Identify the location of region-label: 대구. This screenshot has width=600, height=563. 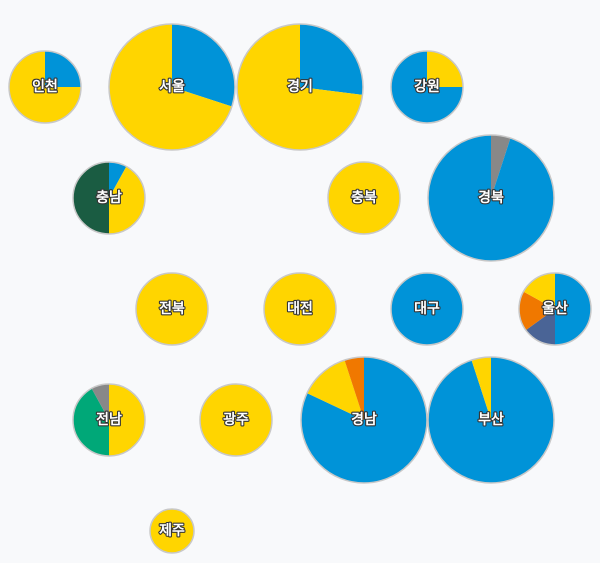
(427, 309).